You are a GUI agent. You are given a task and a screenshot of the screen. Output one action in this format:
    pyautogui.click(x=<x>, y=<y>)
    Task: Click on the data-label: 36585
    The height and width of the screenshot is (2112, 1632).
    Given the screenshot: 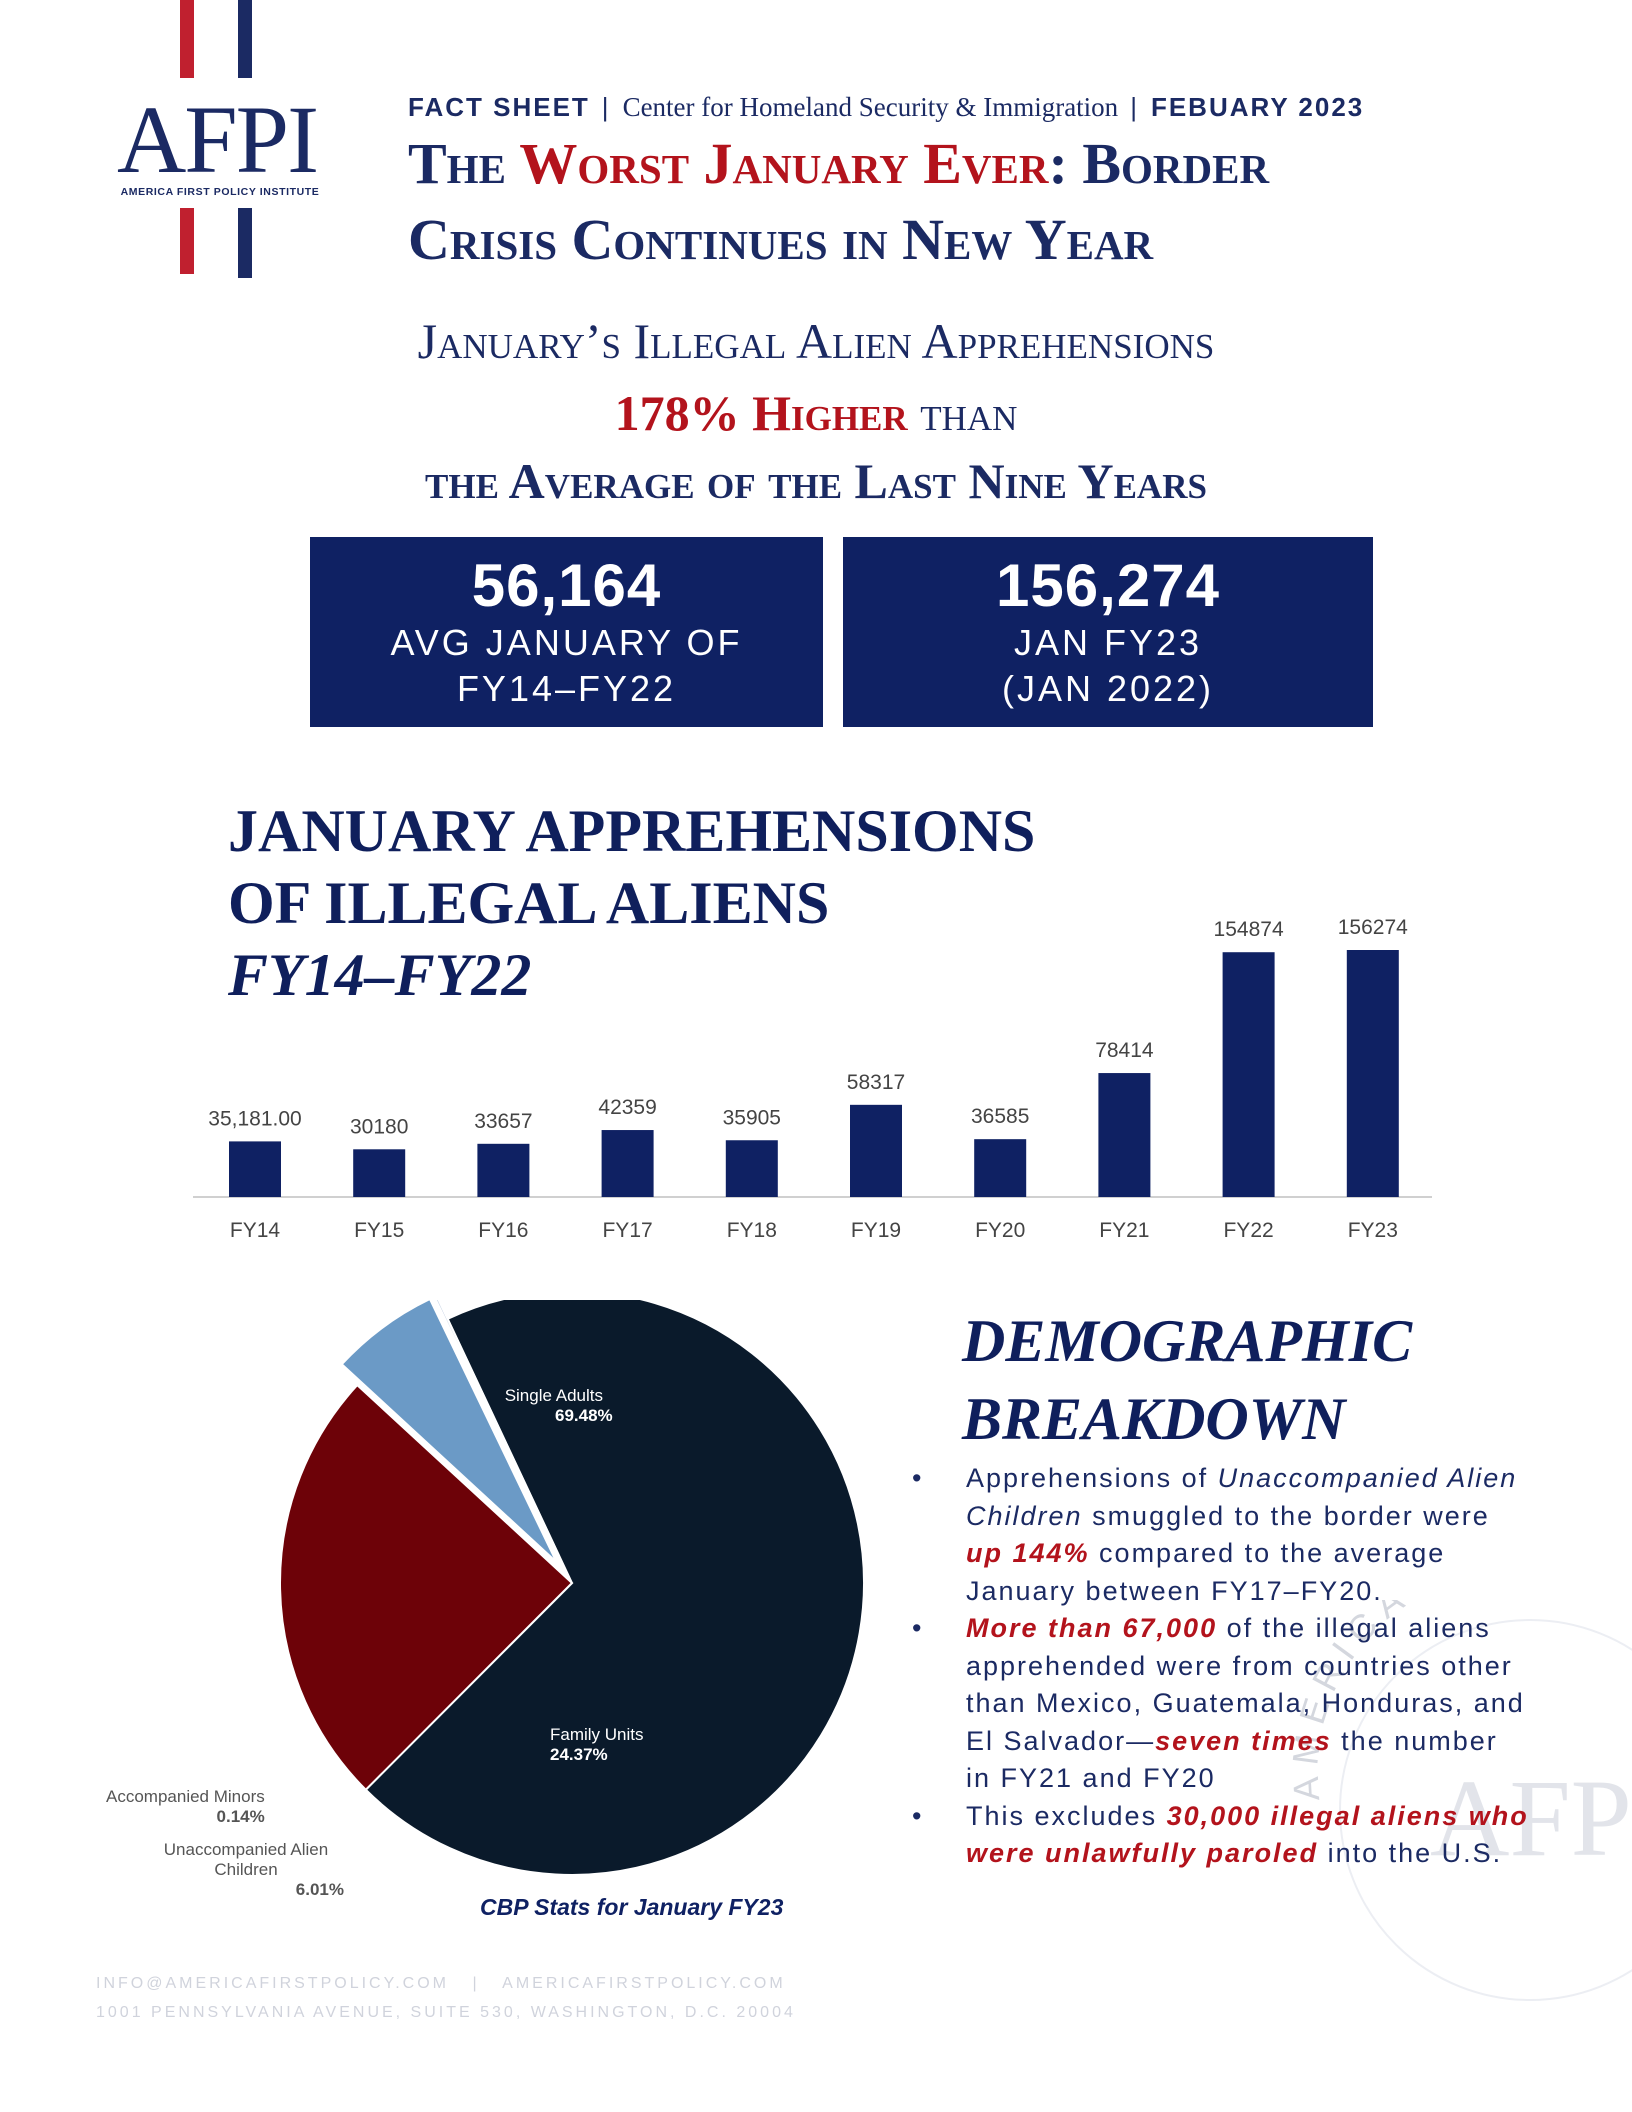 What is the action you would take?
    pyautogui.click(x=1000, y=1116)
    